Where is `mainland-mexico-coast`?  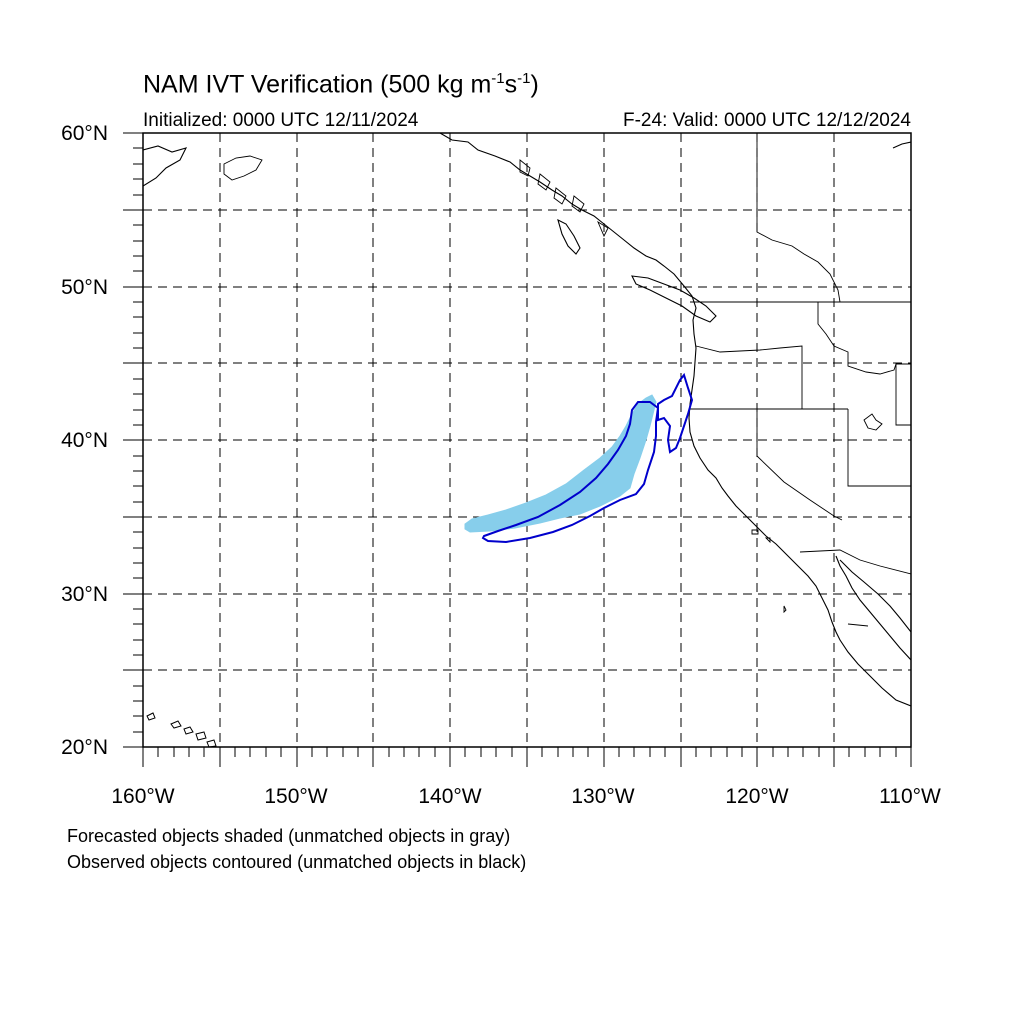 mainland-mexico-coast is located at coordinates (875, 596).